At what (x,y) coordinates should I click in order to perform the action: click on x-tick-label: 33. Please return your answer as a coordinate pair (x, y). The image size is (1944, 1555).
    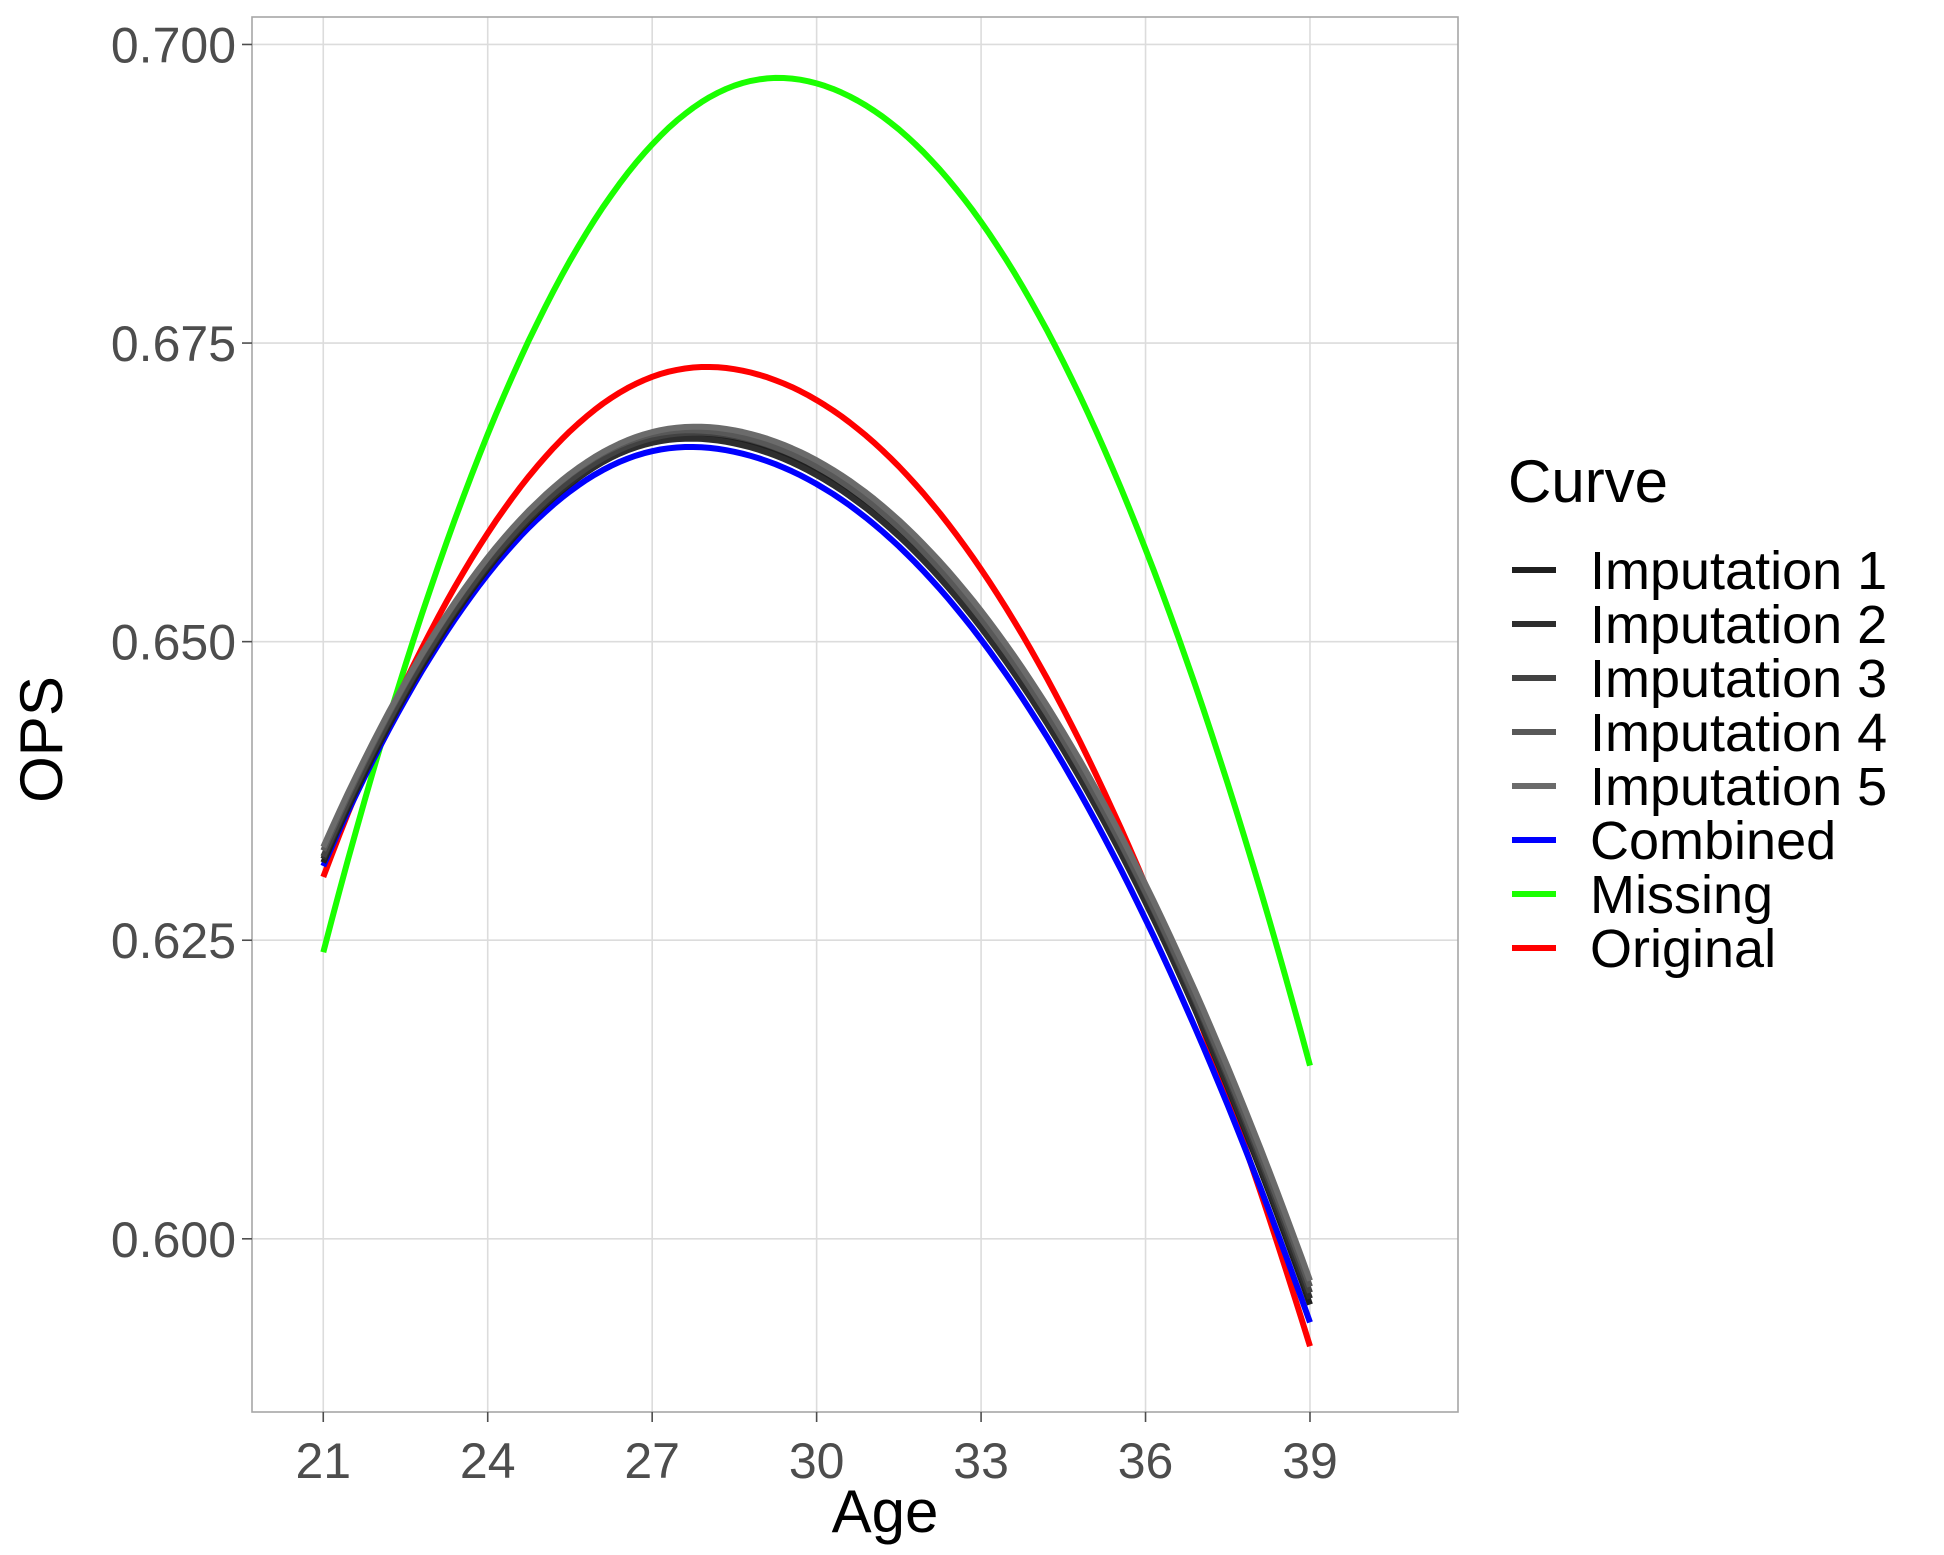
    Looking at the image, I should click on (981, 1461).